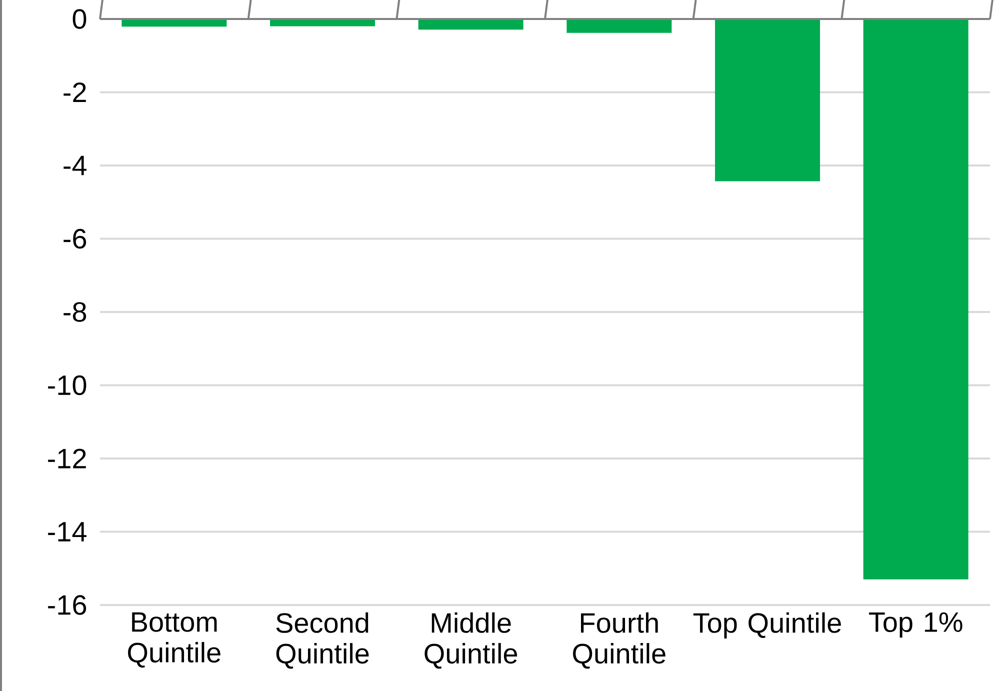 The image size is (1000, 691). Describe the element at coordinates (767, 625) in the screenshot. I see `x-tick-label: Top Quintile` at that location.